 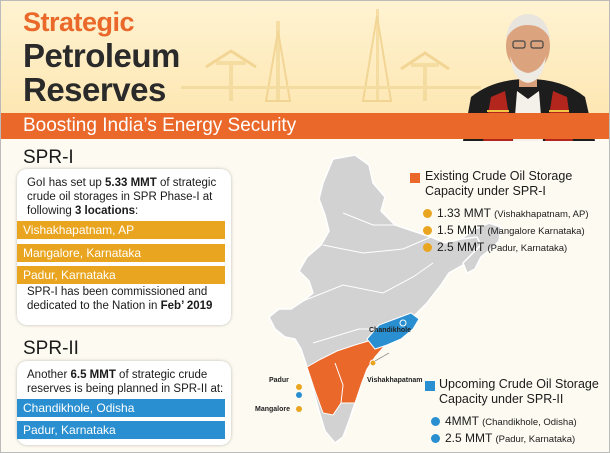 I want to click on oil-field-background, so click(x=331, y=55).